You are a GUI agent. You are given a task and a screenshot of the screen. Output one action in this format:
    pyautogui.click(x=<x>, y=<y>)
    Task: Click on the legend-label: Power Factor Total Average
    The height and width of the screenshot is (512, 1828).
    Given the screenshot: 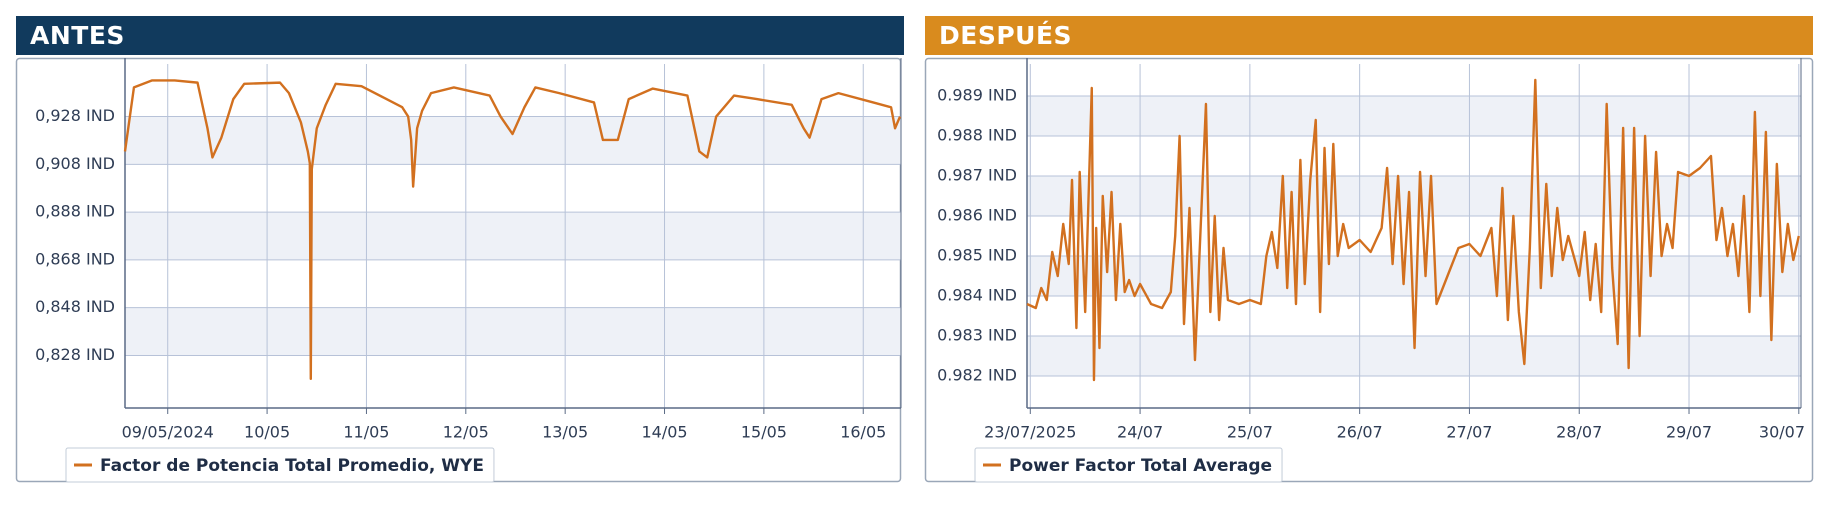 What is the action you would take?
    pyautogui.click(x=1140, y=466)
    